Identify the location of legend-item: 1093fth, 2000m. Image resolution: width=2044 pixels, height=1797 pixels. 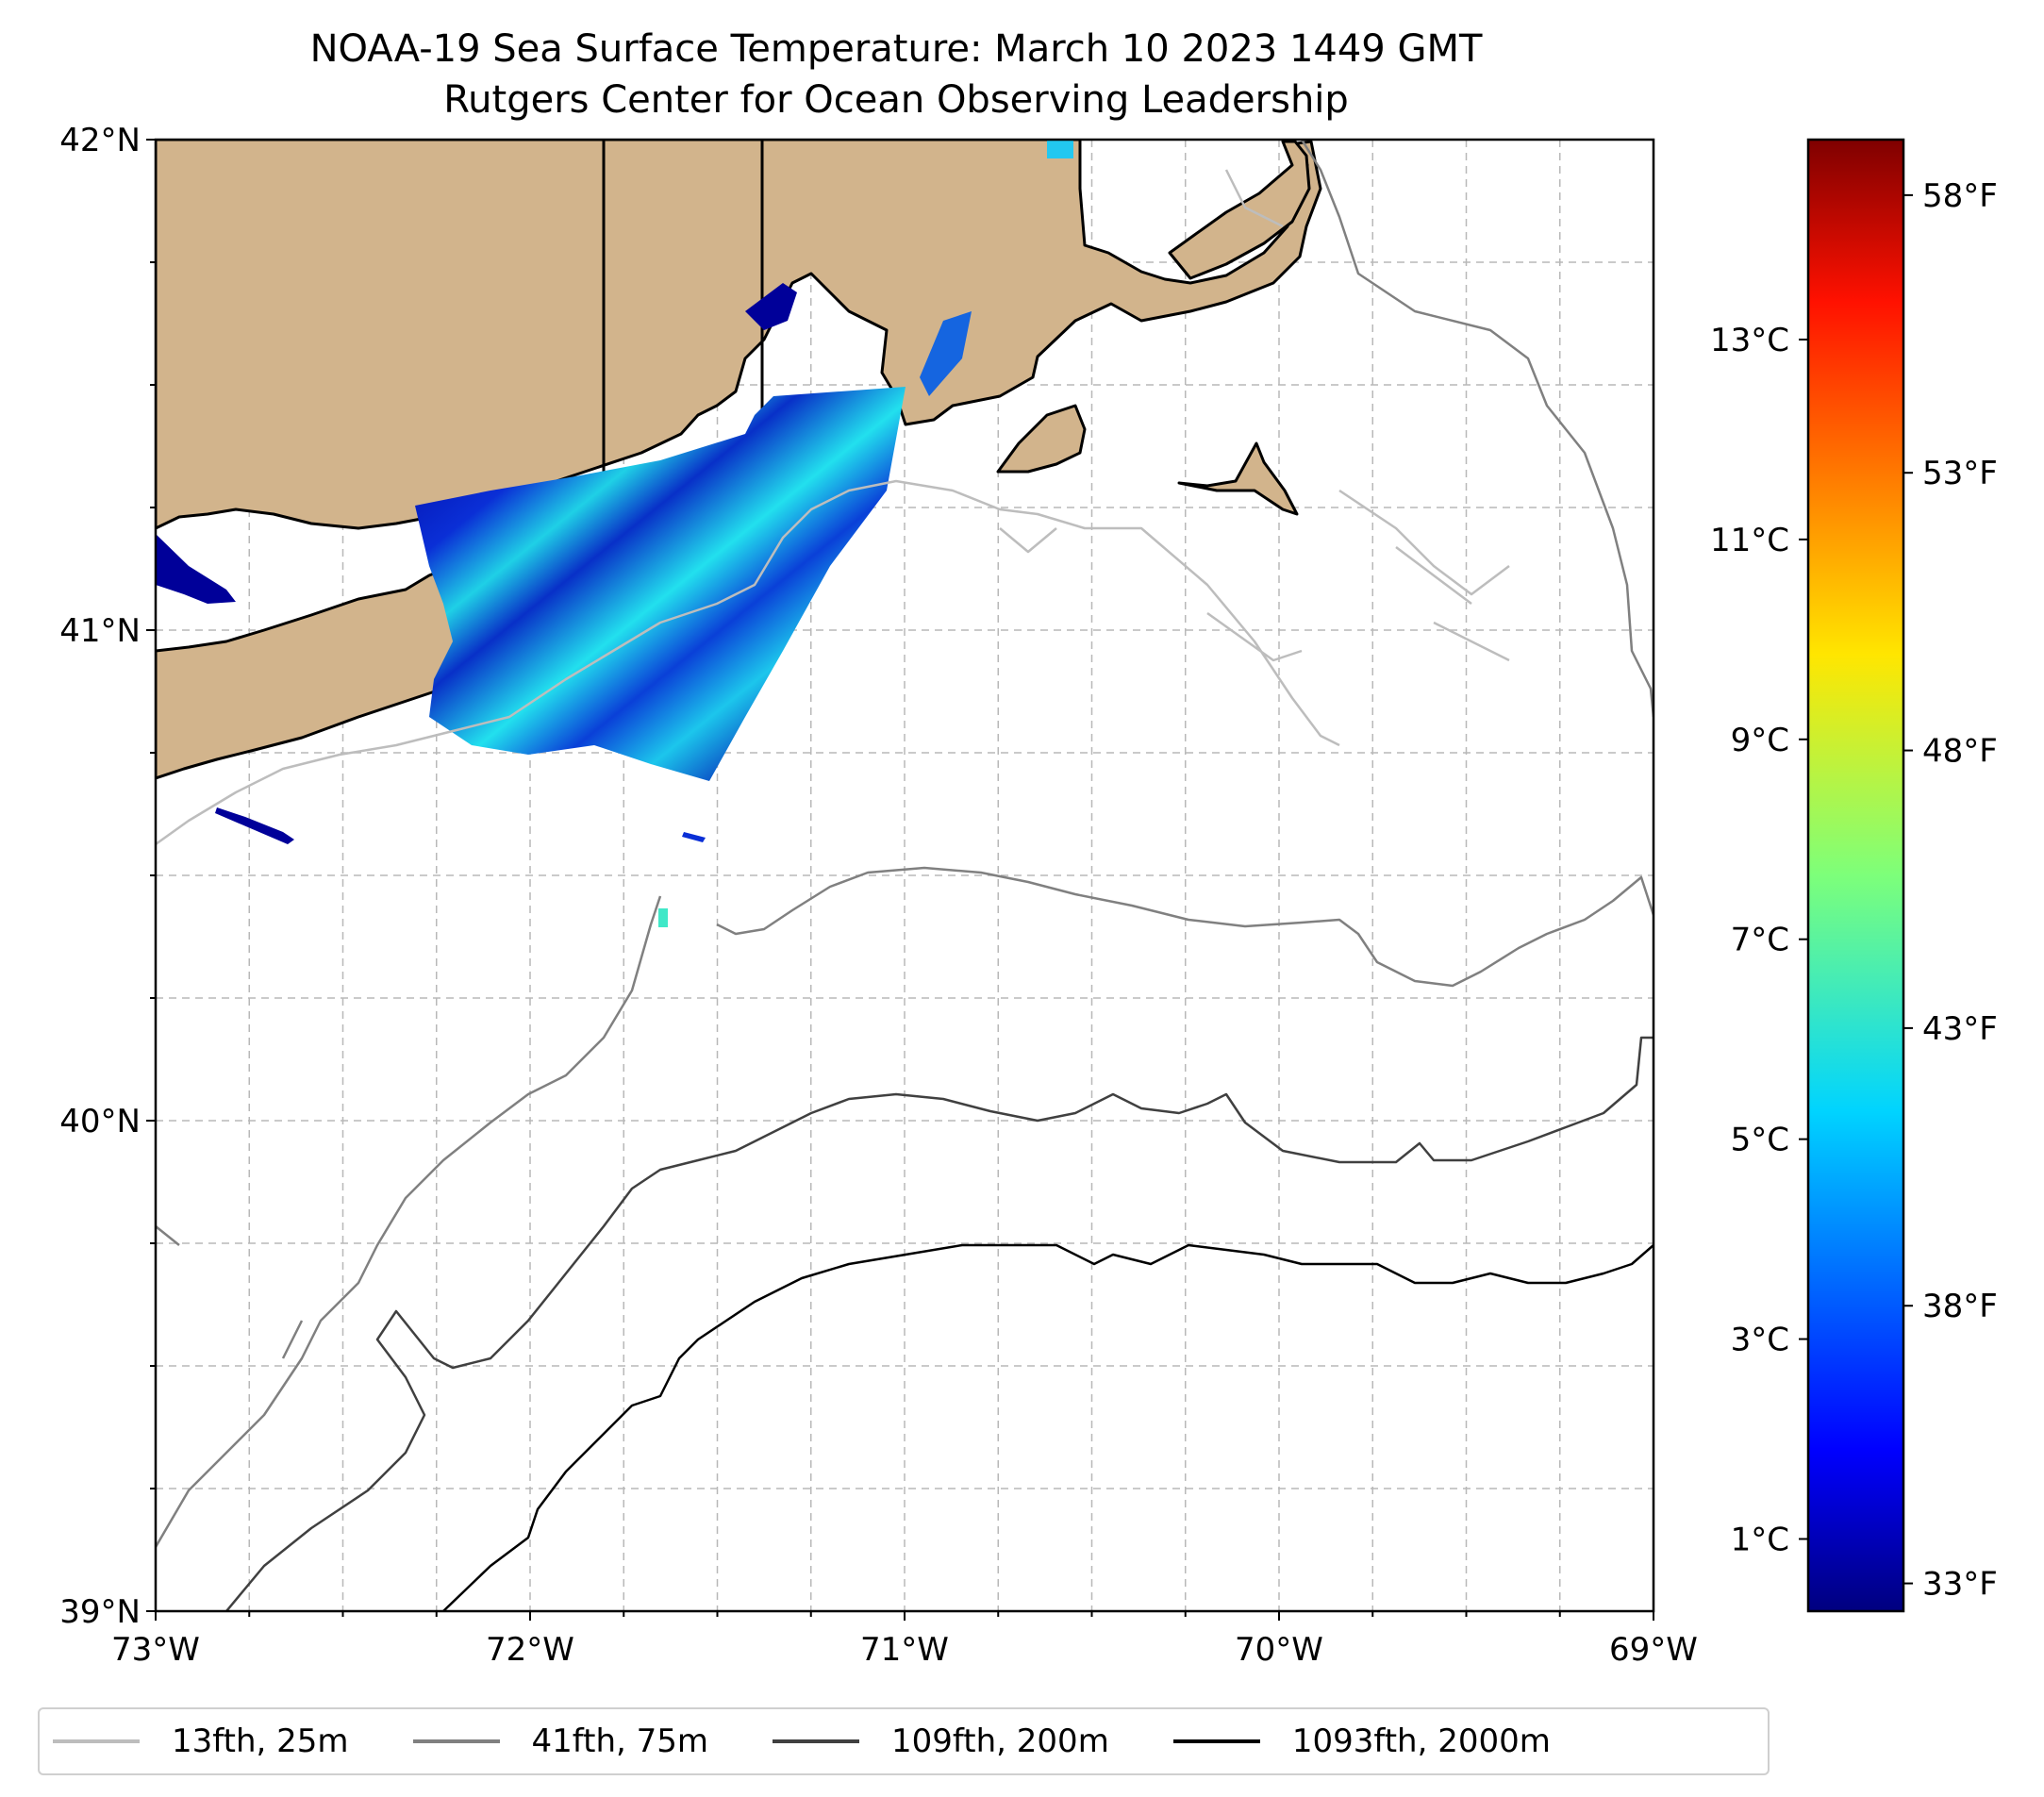
(1362, 1741).